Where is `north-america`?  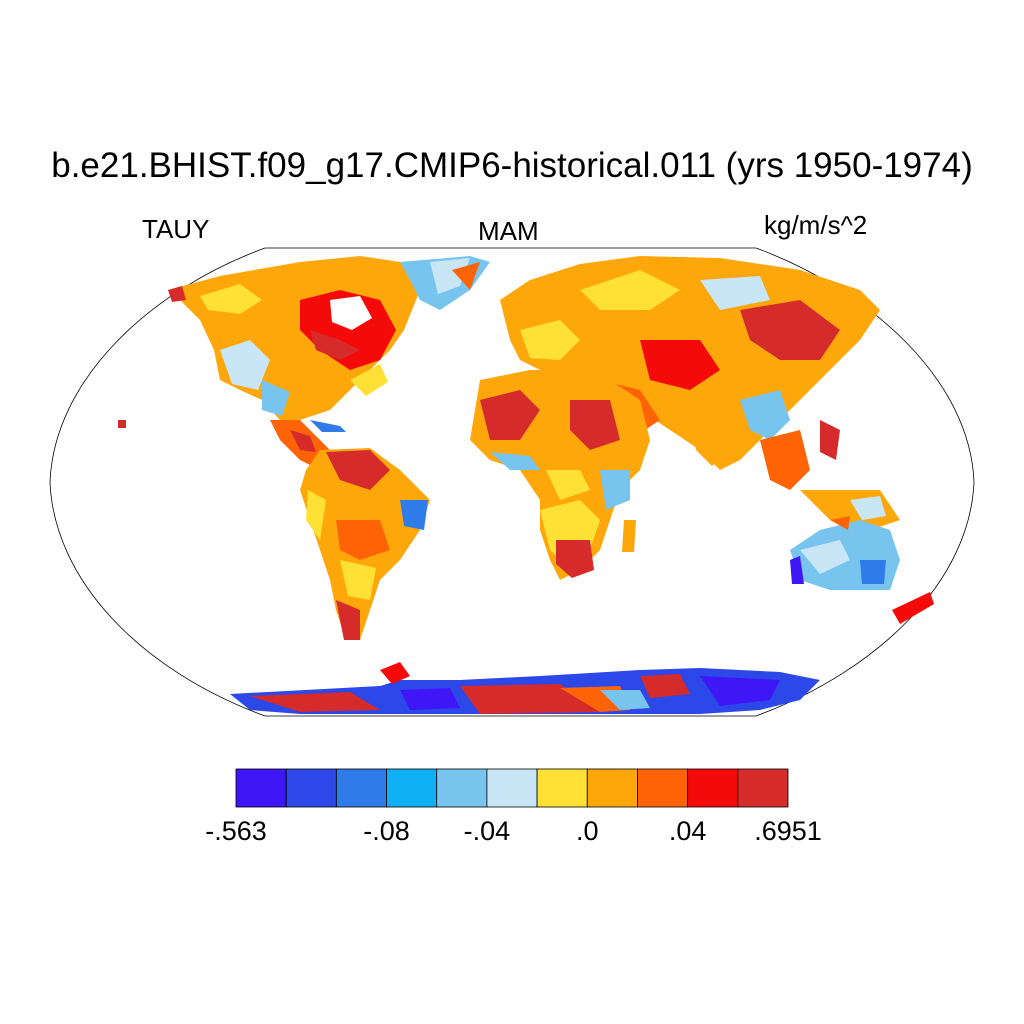
north-america is located at coordinates (329, 338).